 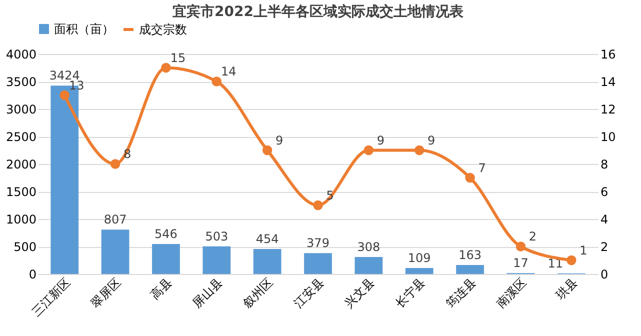 I want to click on data-label: 17, so click(x=520, y=263).